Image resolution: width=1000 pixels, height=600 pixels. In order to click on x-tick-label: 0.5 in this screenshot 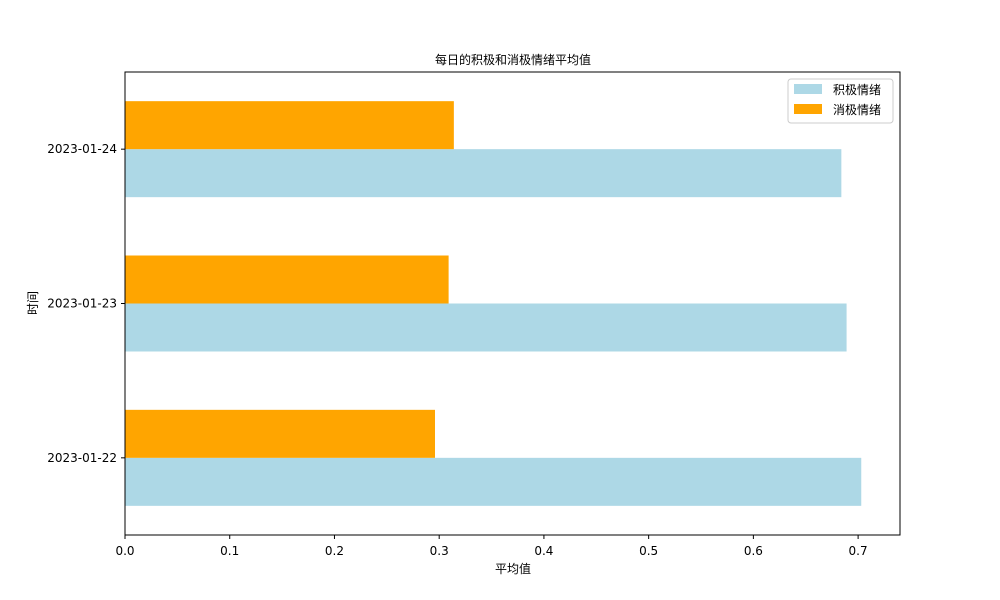, I will do `click(648, 551)`.